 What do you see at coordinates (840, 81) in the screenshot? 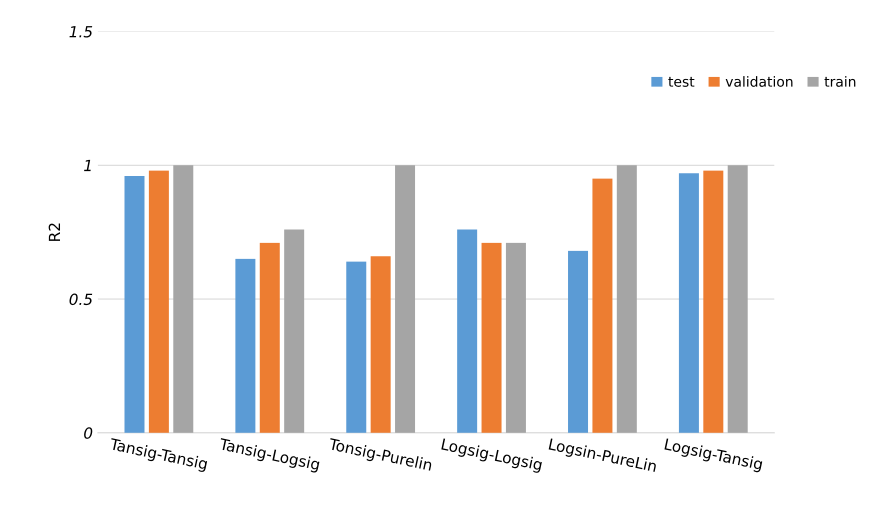
I see `legend-label: train` at bounding box center [840, 81].